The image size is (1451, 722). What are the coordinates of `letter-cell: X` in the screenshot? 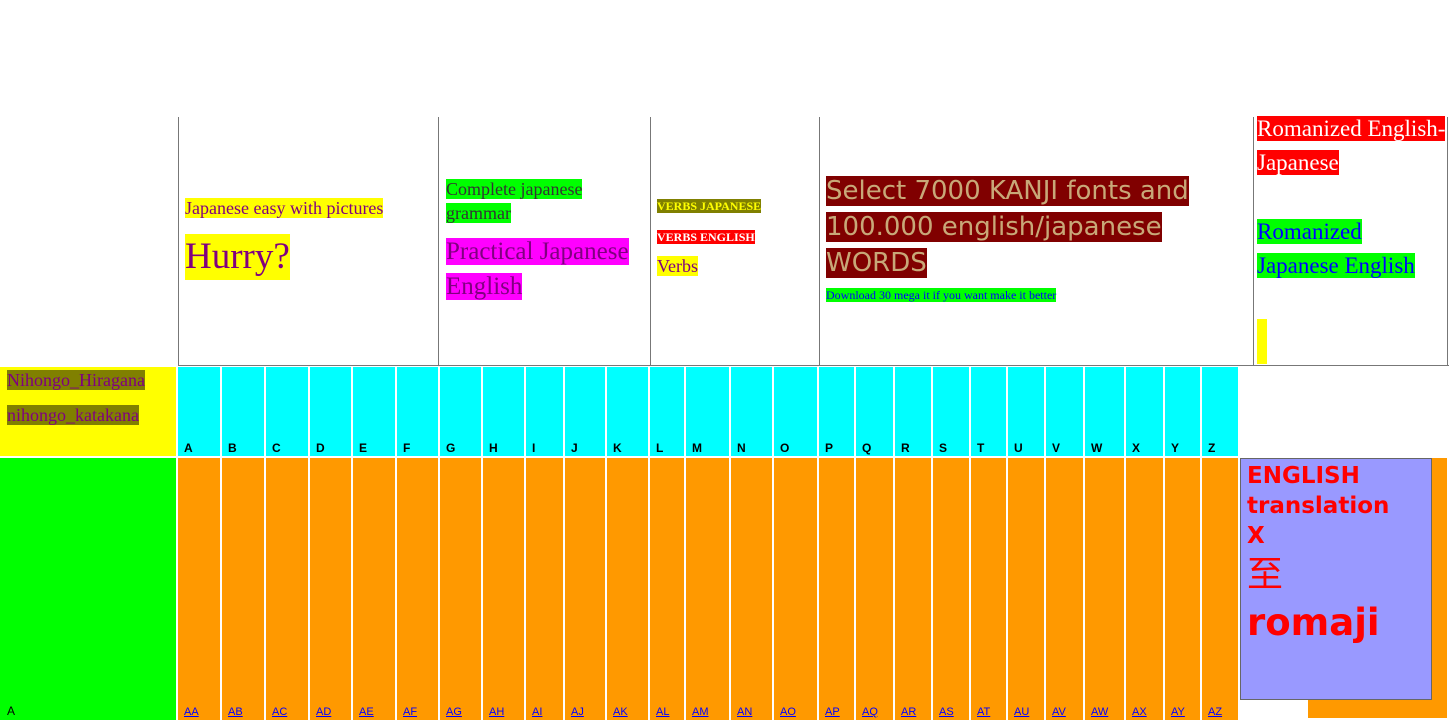 It's located at (1145, 411).